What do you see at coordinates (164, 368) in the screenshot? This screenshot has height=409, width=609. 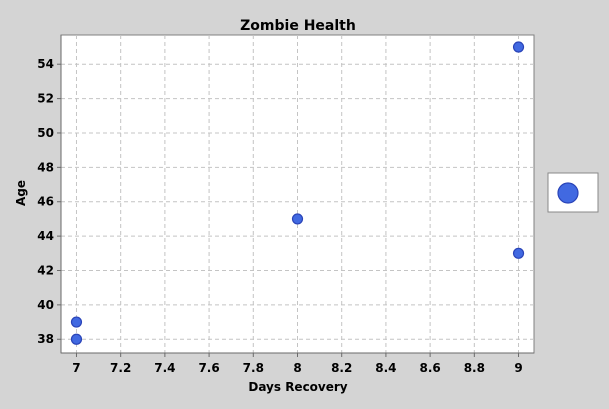 I see `x-tick-label: 7.4` at bounding box center [164, 368].